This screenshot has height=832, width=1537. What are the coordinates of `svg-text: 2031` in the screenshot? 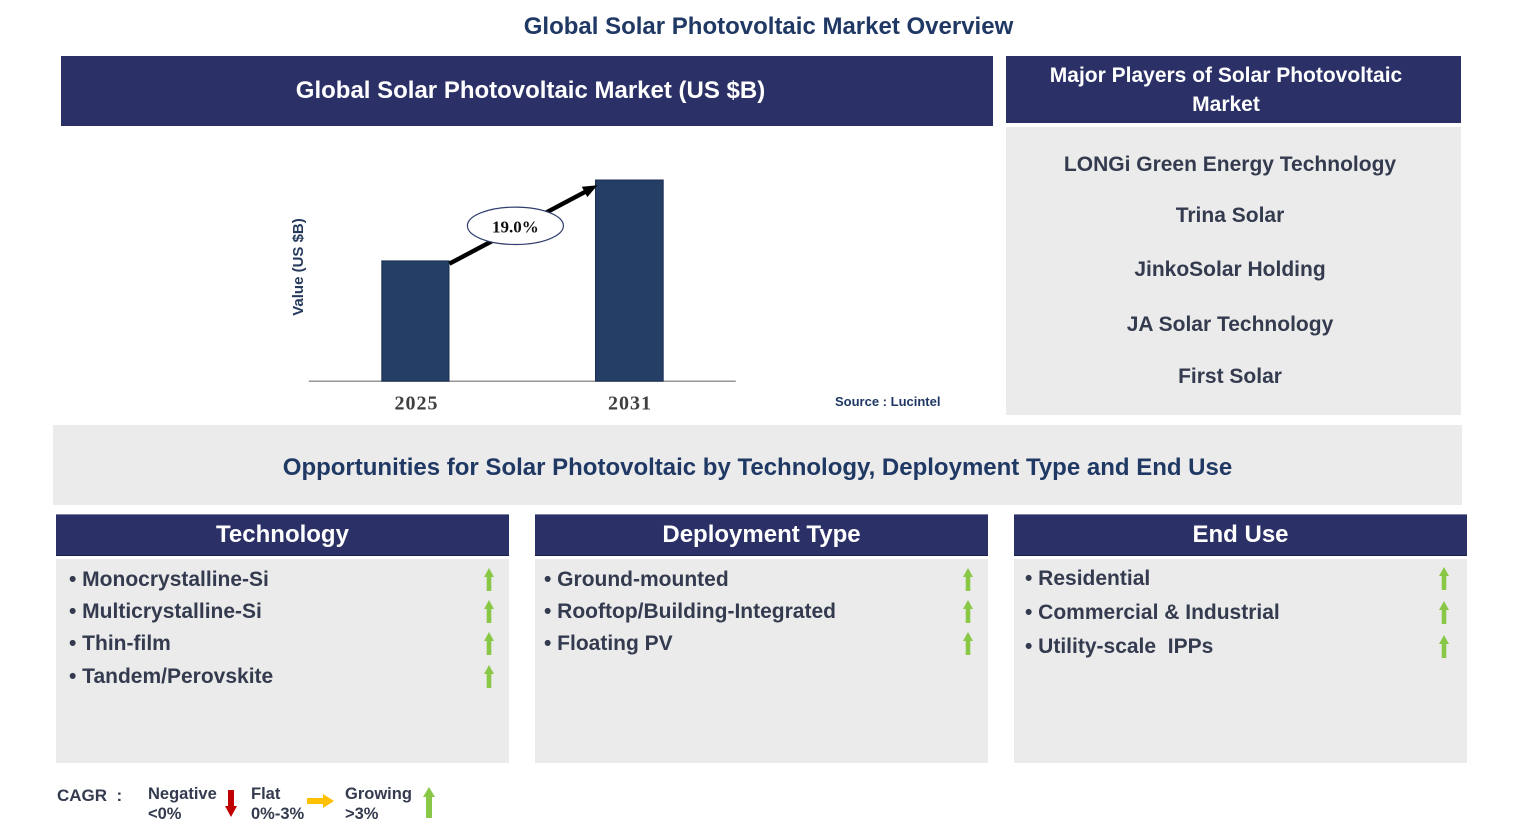 It's located at (630, 404).